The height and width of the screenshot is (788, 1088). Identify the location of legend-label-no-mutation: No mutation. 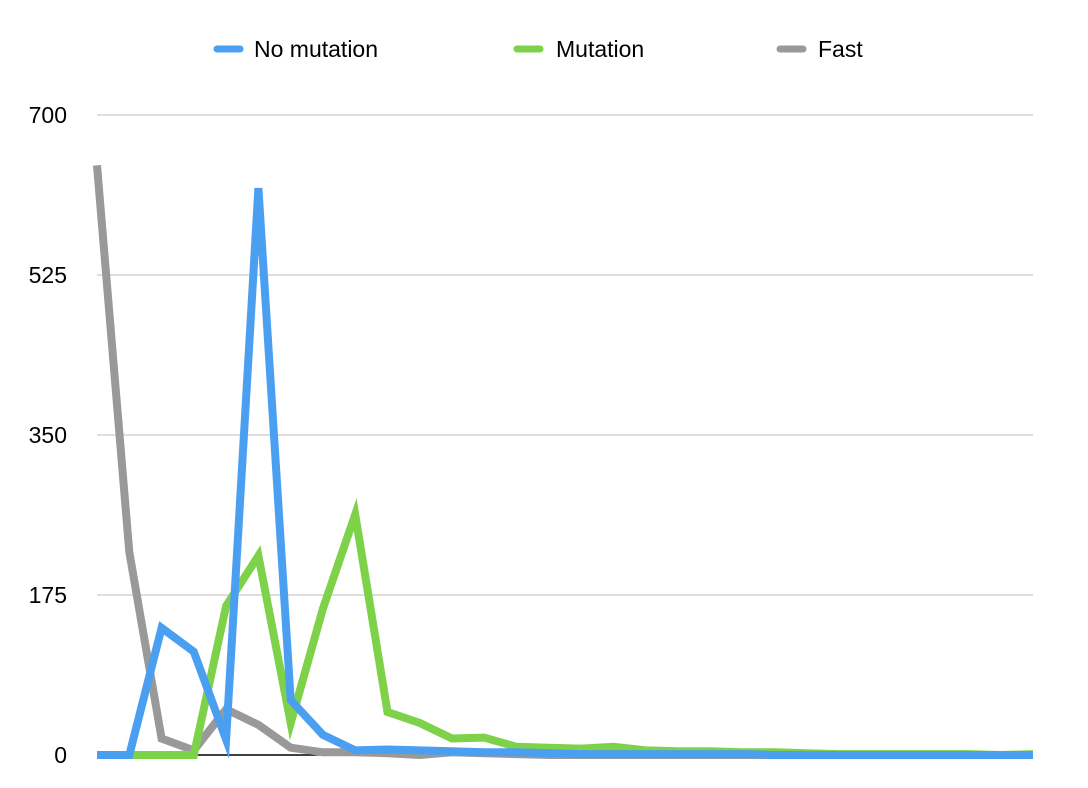
(316, 49).